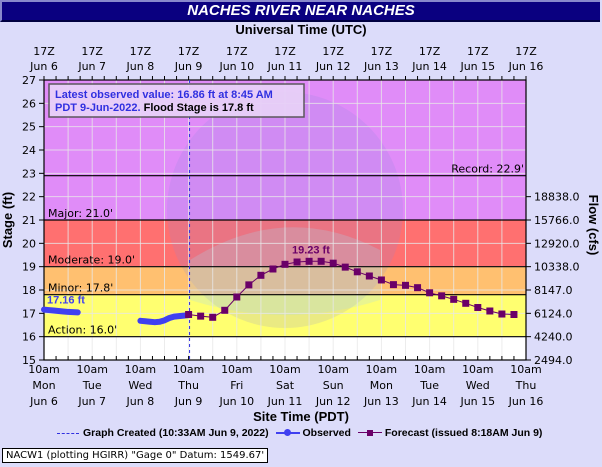  What do you see at coordinates (29, 173) in the screenshot?
I see `y-tick-label: 23` at bounding box center [29, 173].